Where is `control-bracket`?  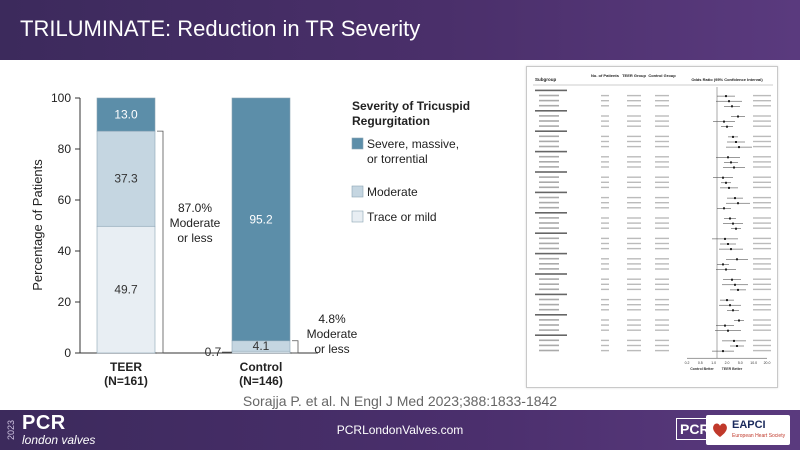
control-bracket is located at coordinates (295, 347).